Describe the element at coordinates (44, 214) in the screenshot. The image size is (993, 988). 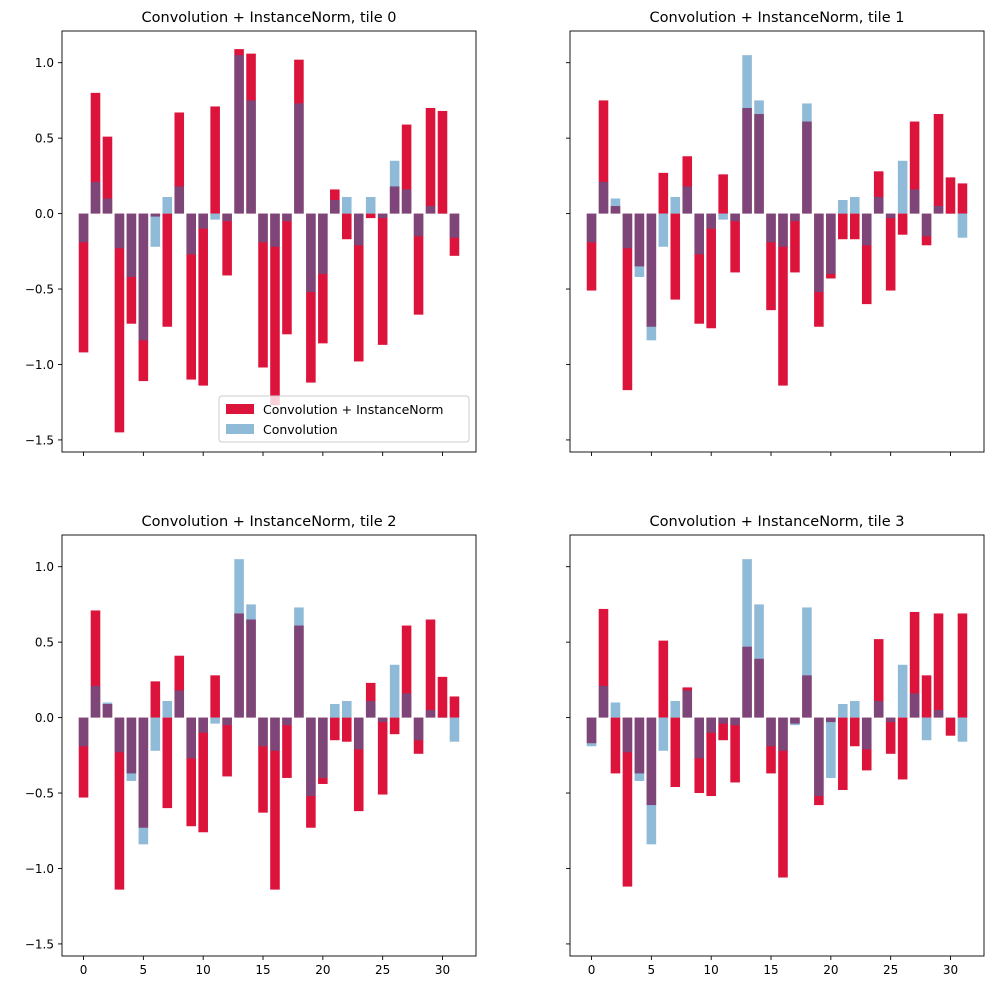
I see `y-tick-label: 0.0` at that location.